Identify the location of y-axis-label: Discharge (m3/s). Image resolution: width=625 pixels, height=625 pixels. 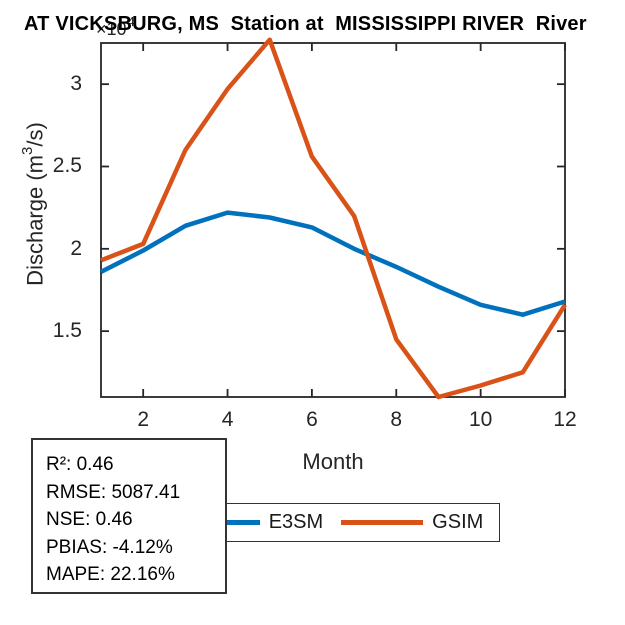
(31, 204).